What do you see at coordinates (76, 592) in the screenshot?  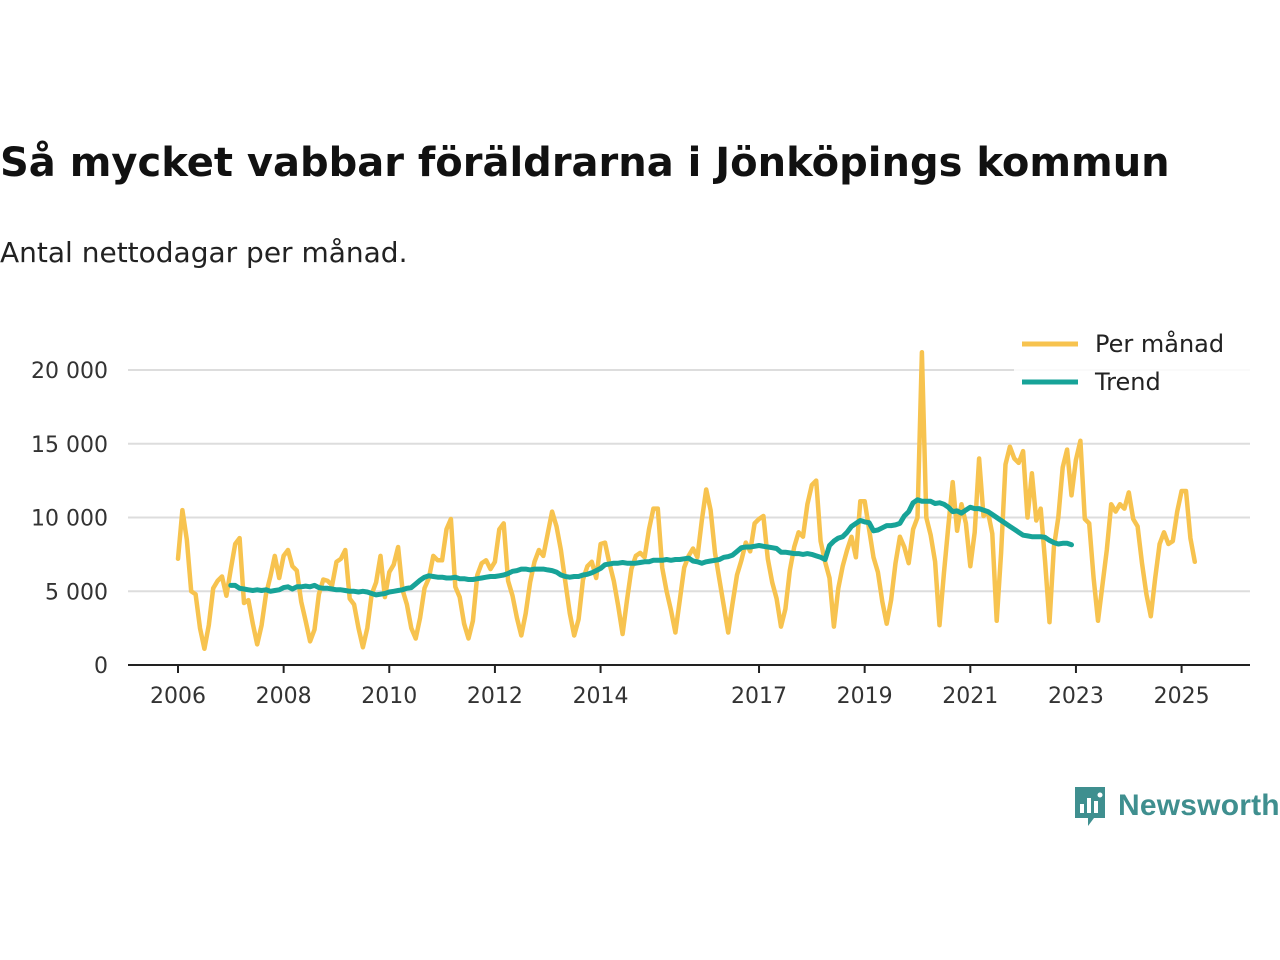 I see `y-tick-label: 5 000` at bounding box center [76, 592].